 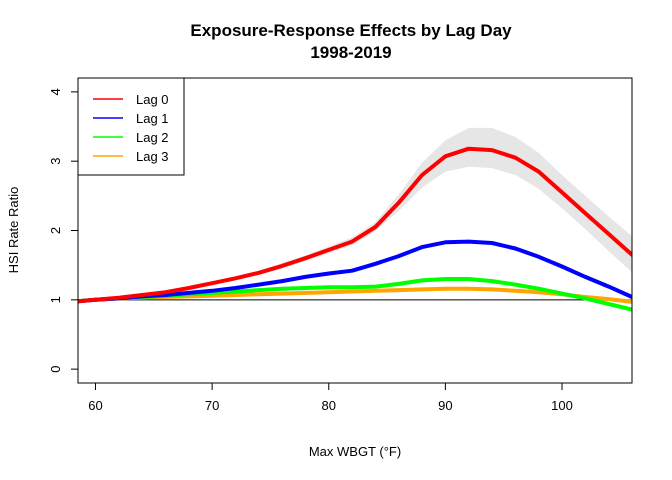 I want to click on x-tick-label: 90, so click(x=445, y=405).